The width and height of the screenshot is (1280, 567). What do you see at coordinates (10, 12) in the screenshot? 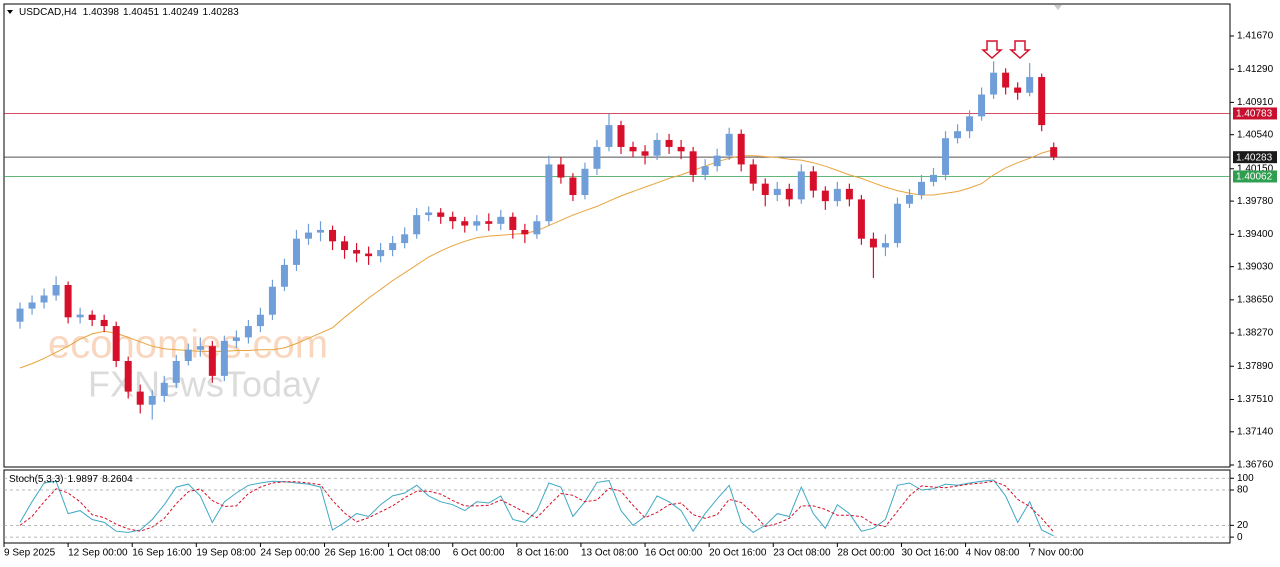
I see `menu-triangle` at bounding box center [10, 12].